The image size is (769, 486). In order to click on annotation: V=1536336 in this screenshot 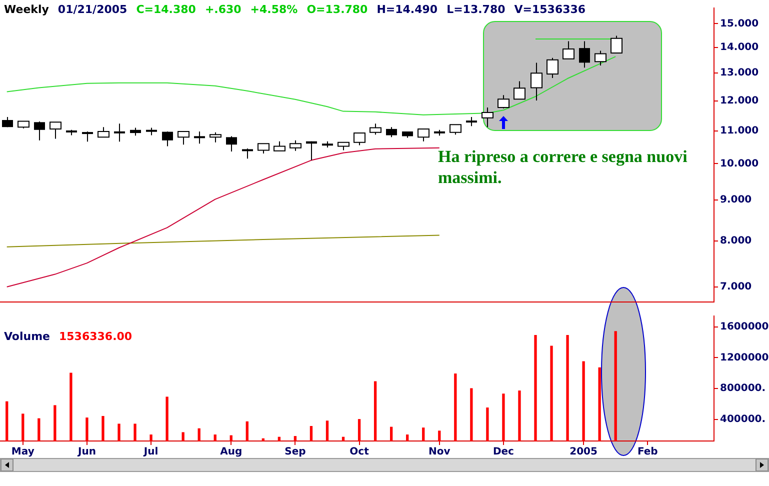, I will do `click(550, 9)`.